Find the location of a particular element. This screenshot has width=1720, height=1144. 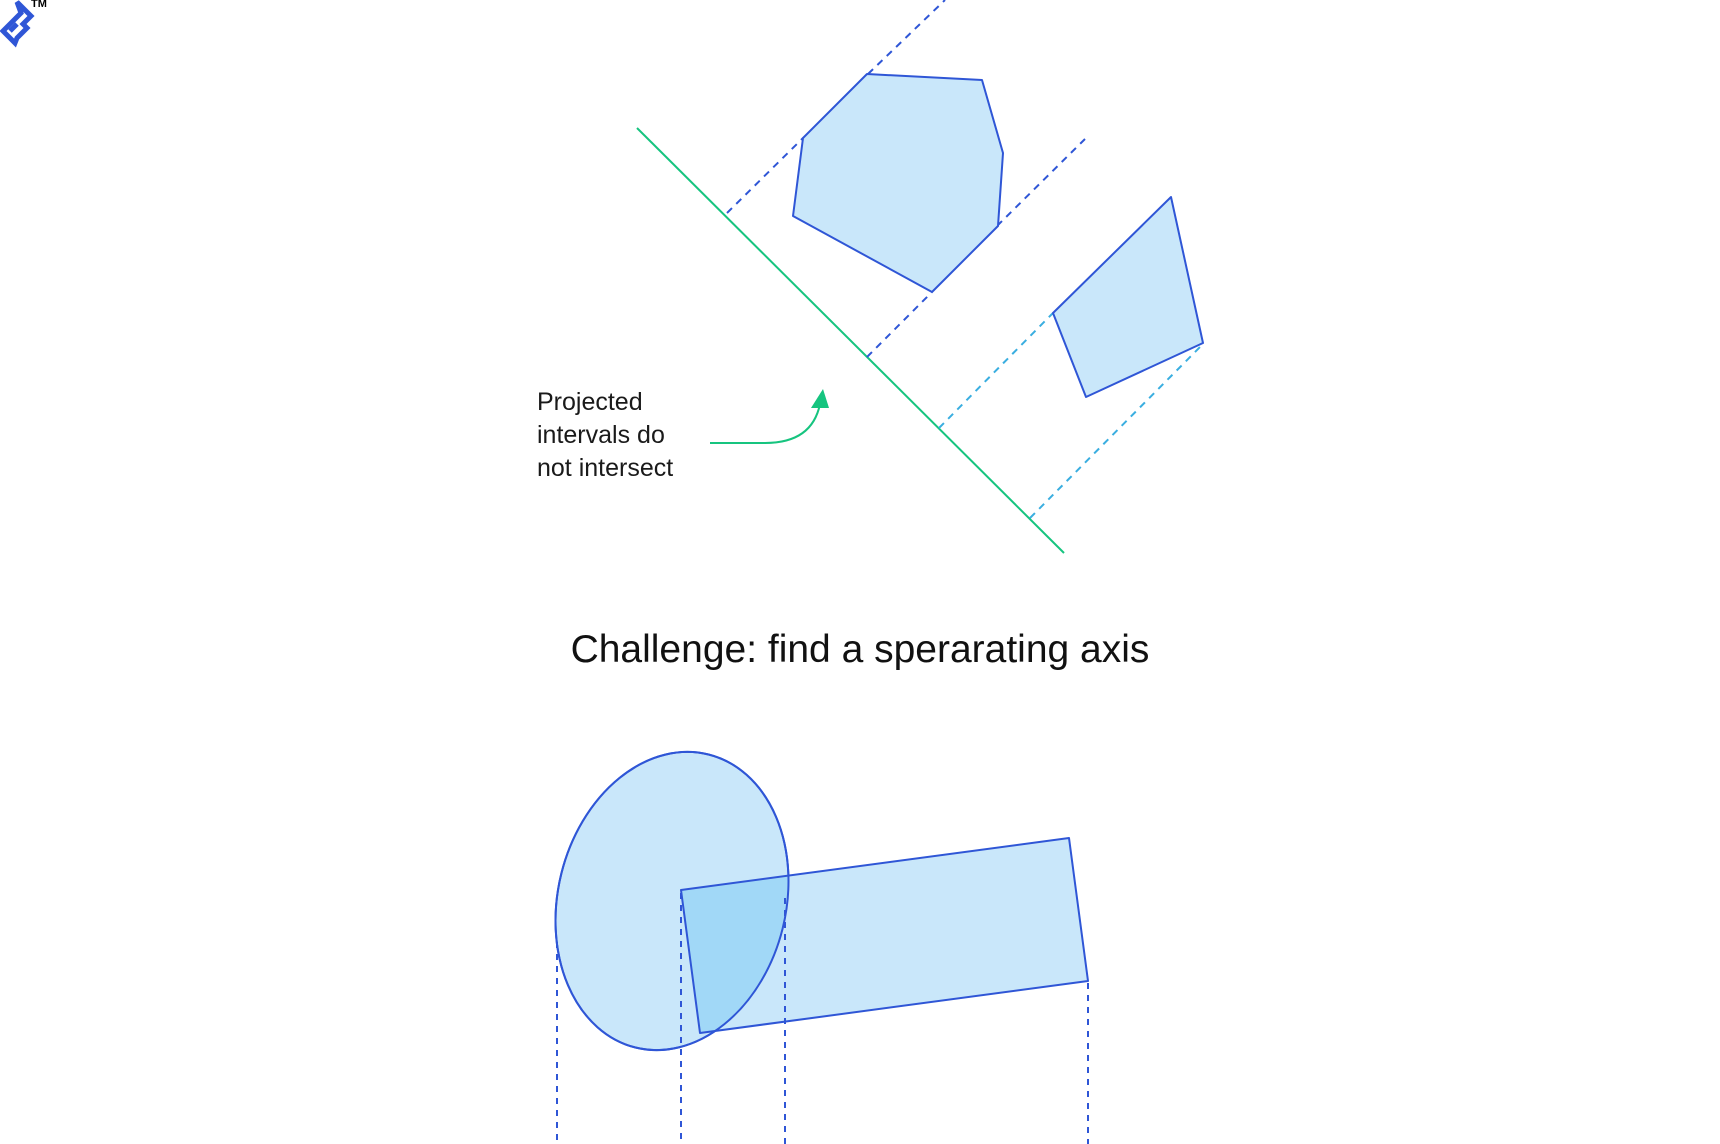

projection-annotation: Projected intervals do not intersect is located at coordinates (647, 435).